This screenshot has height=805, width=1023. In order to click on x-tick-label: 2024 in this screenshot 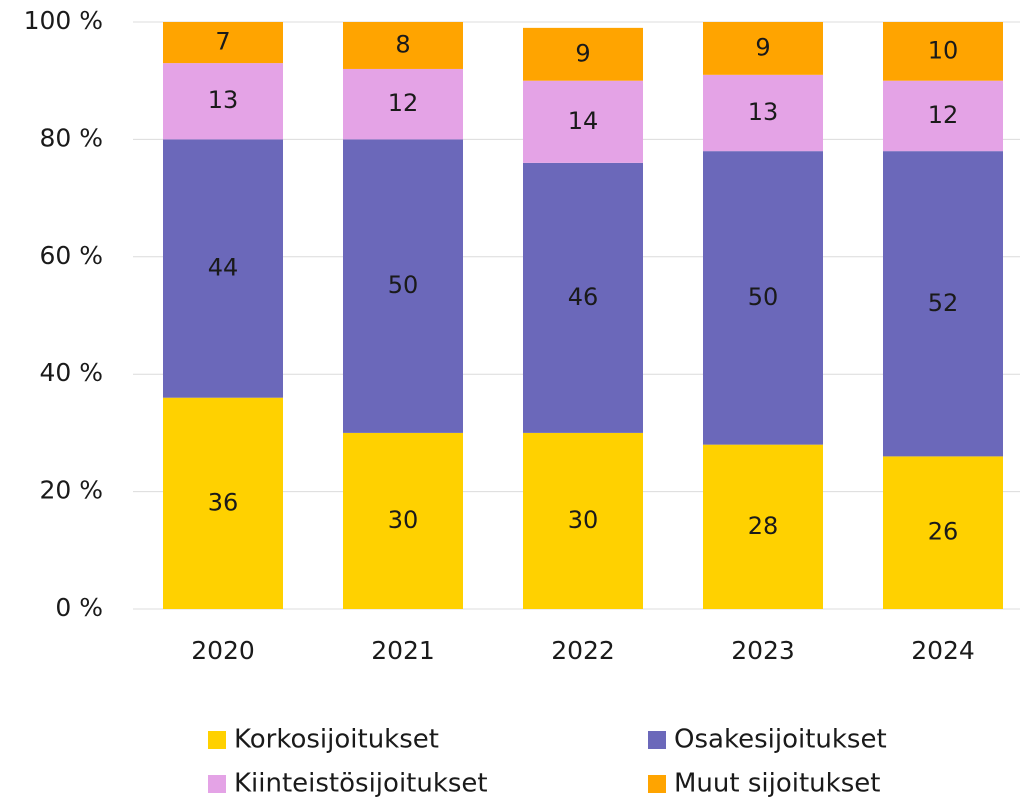, I will do `click(943, 650)`.